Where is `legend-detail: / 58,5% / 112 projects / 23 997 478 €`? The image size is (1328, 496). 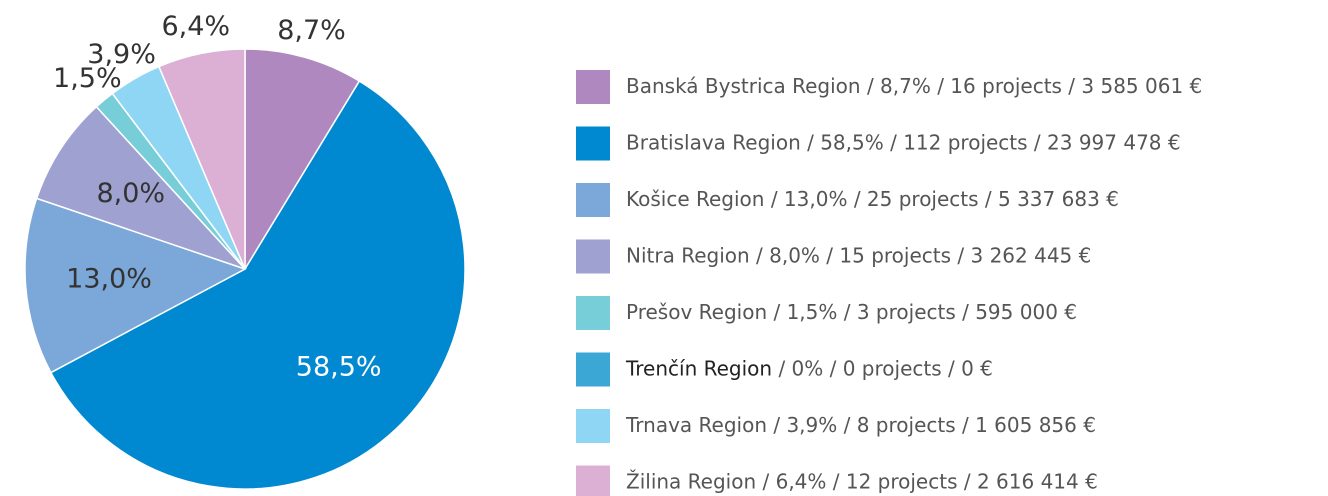
legend-detail: / 58,5% / 112 projects / 23 997 478 € is located at coordinates (991, 142).